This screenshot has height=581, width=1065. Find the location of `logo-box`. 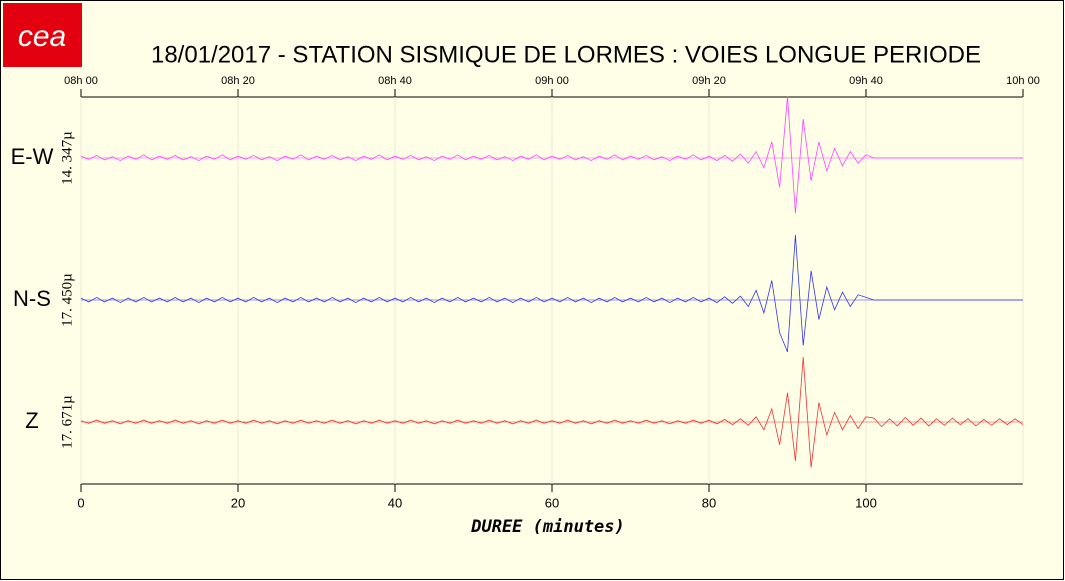

logo-box is located at coordinates (42, 35).